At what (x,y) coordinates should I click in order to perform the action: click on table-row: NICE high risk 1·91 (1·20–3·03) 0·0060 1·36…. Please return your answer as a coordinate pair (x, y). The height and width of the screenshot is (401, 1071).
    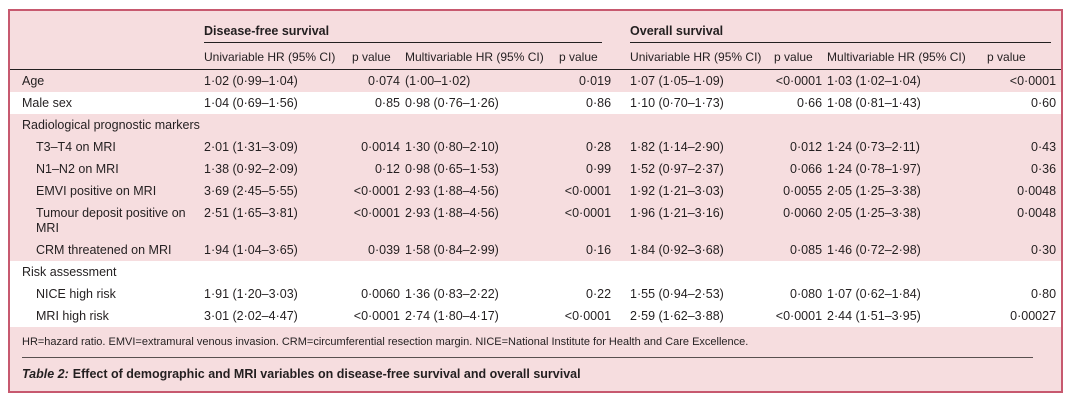
    Looking at the image, I should click on (535, 293).